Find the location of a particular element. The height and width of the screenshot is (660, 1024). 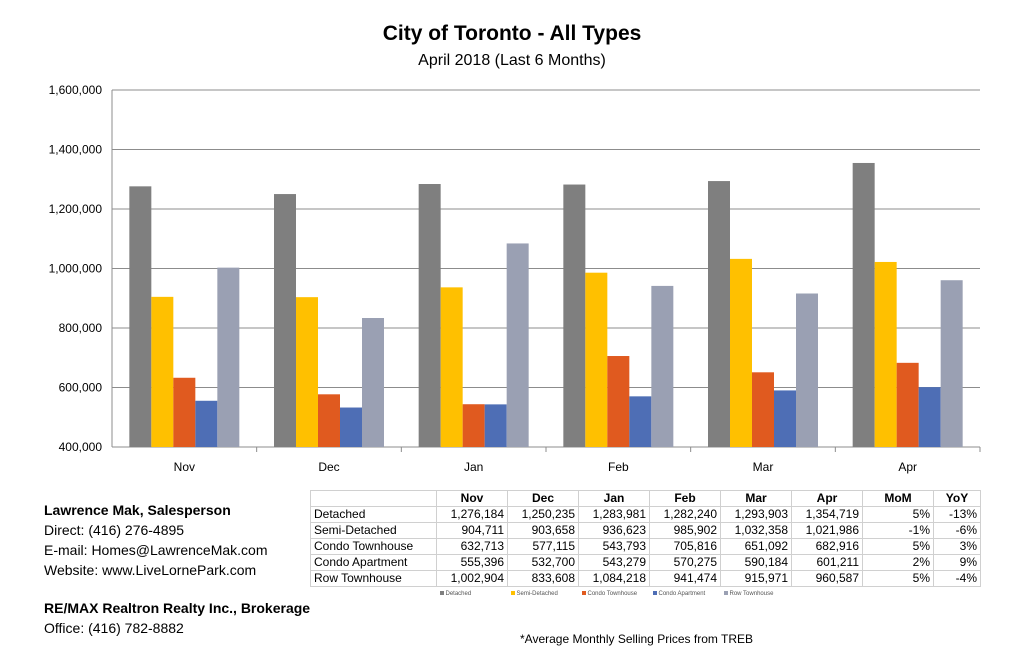

office-phone: Office: (416) 782-8882 is located at coordinates (114, 628).